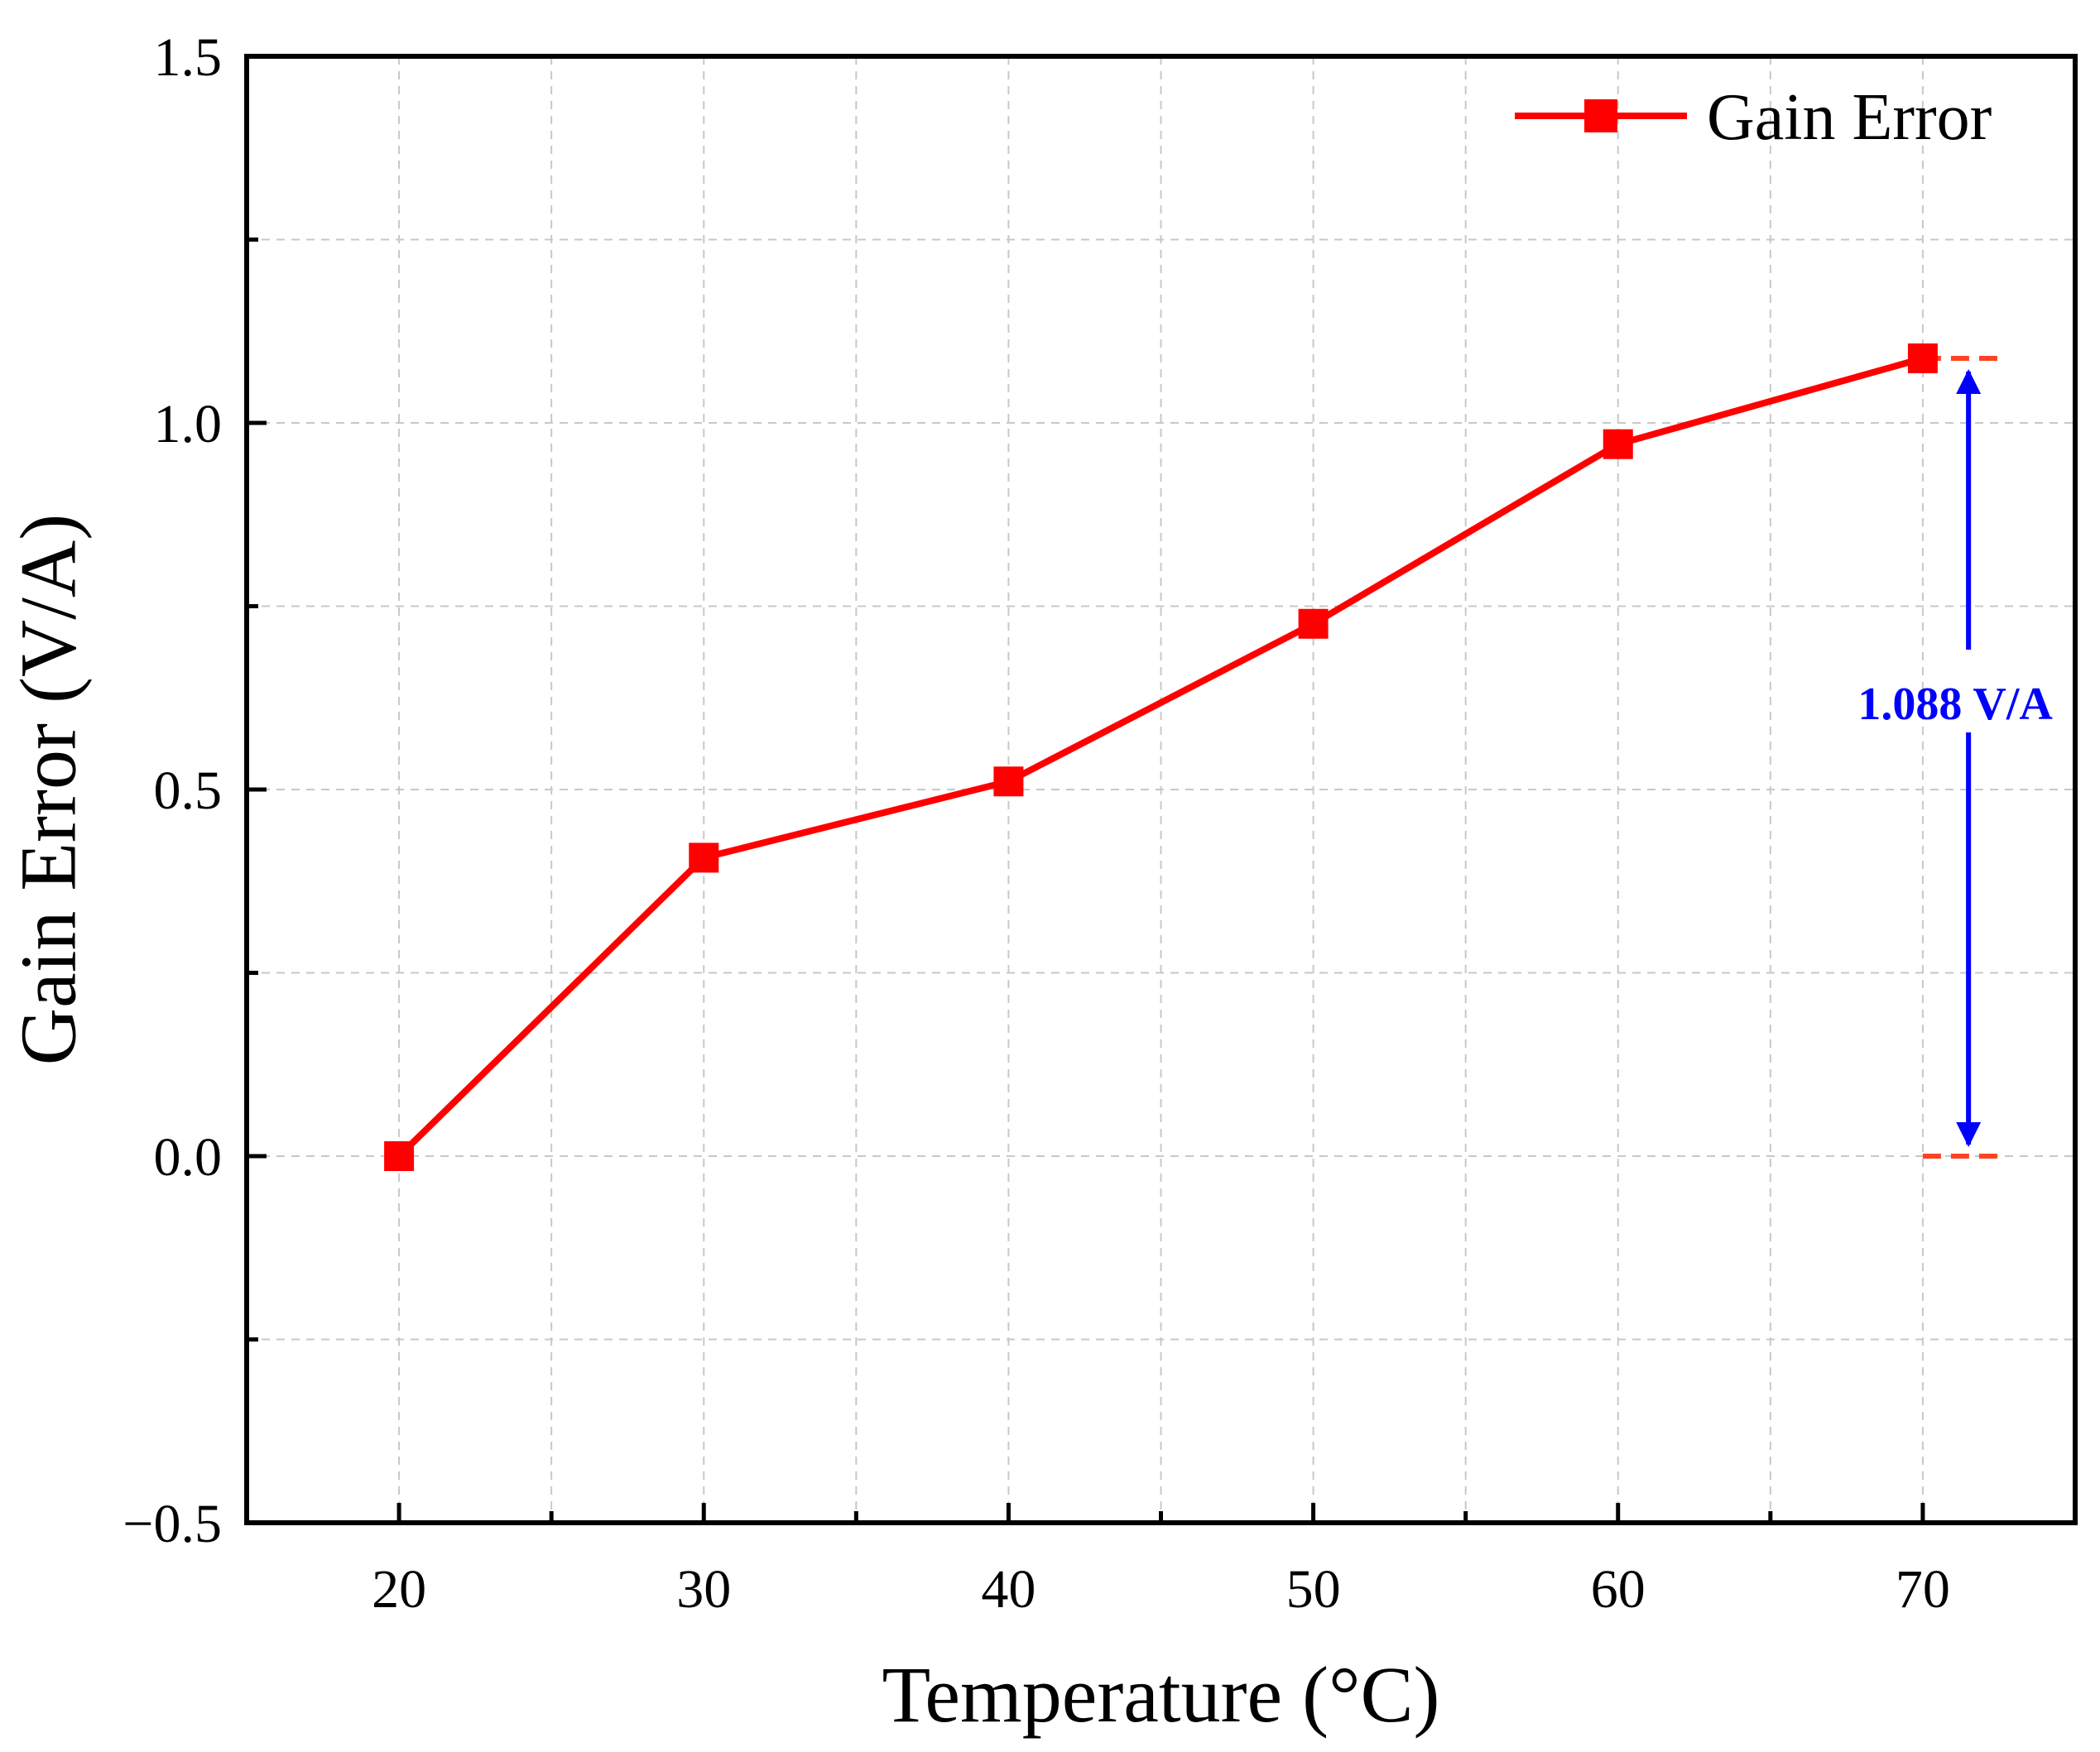 The width and height of the screenshot is (2100, 1752). What do you see at coordinates (188, 57) in the screenshot?
I see `y-tick-label: 1.5` at bounding box center [188, 57].